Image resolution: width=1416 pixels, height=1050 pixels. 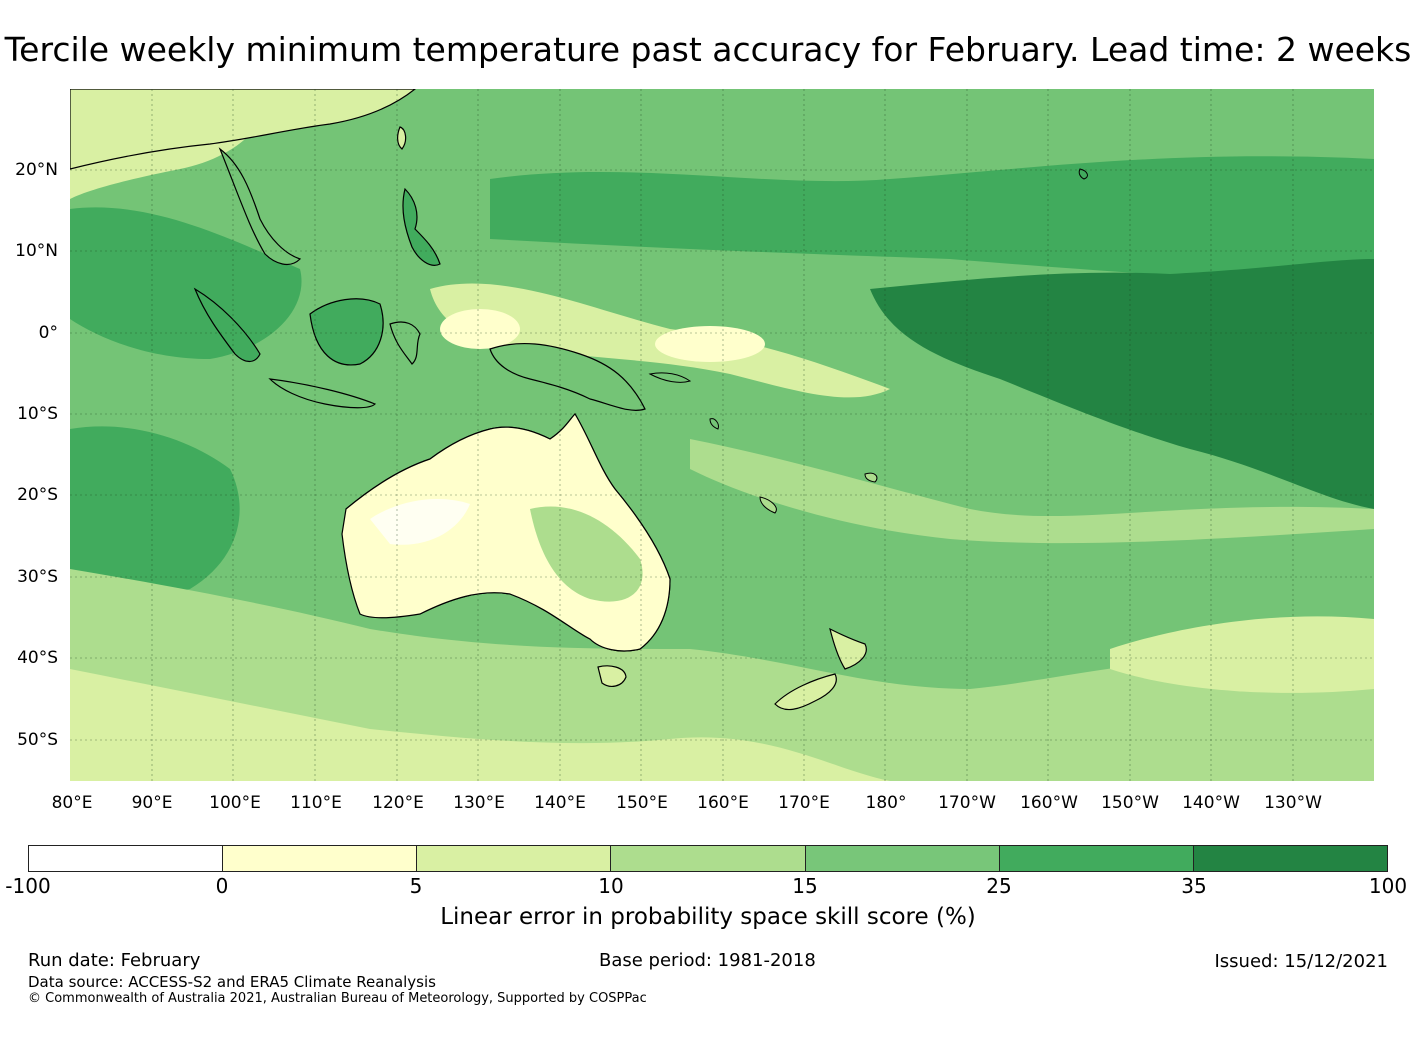 What do you see at coordinates (155, 509) in the screenshot?
I see `indian-ocean-high-skill` at bounding box center [155, 509].